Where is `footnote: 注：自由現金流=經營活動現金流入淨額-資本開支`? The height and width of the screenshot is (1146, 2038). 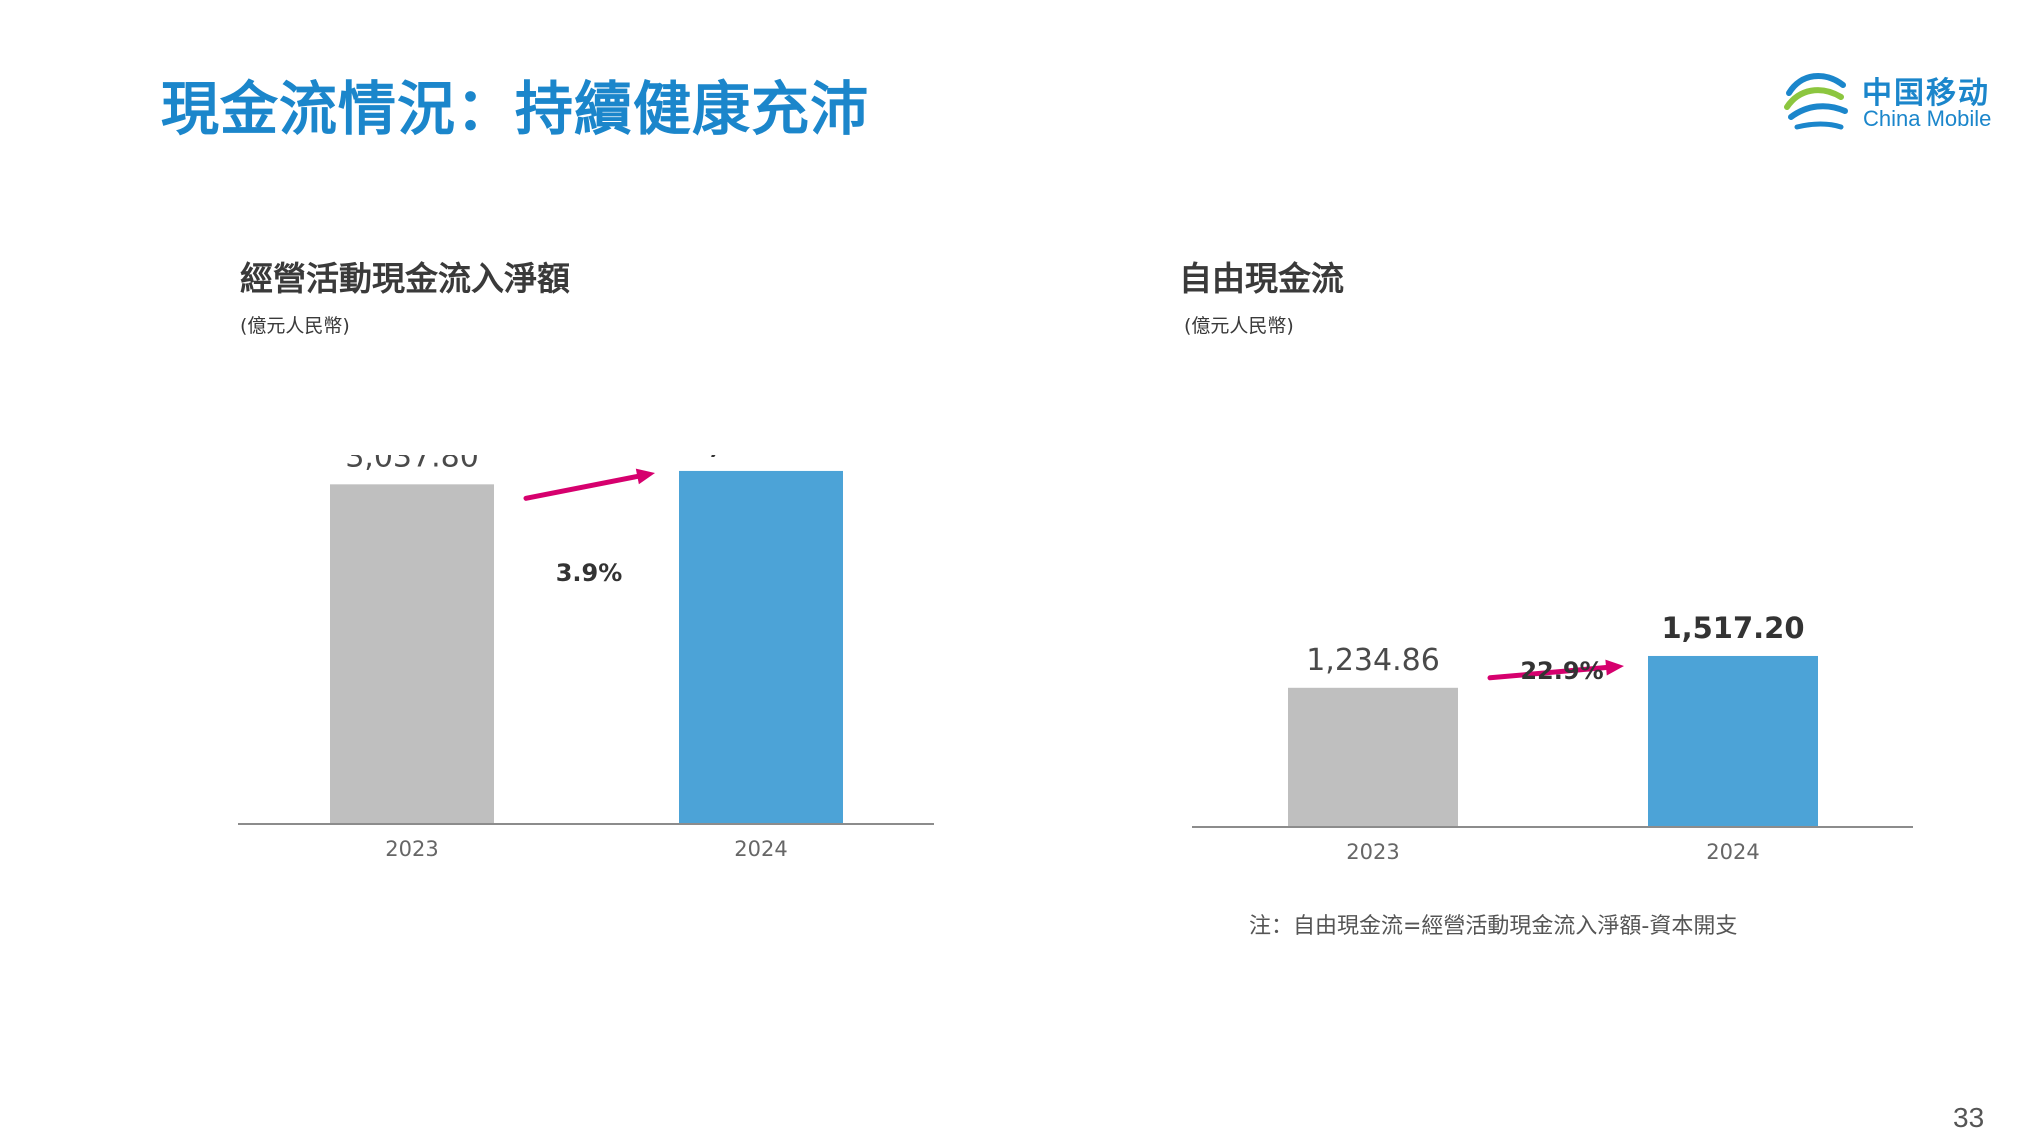
footnote: 注：自由現金流=經營活動現金流入淨額-資本開支 is located at coordinates (1493, 926).